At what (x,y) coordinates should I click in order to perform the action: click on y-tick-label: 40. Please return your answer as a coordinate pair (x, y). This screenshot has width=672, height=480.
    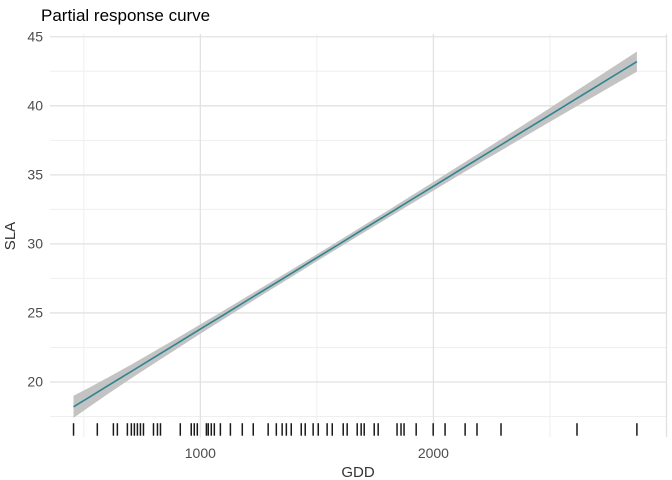
    Looking at the image, I should click on (35, 106).